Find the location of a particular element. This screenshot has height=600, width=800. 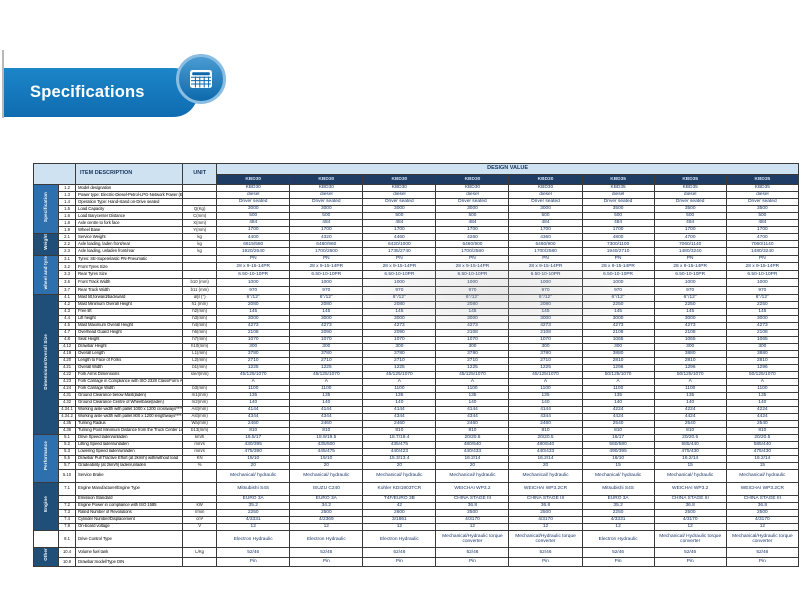

value-cell-col7: 1480/3240 is located at coordinates (690, 251).